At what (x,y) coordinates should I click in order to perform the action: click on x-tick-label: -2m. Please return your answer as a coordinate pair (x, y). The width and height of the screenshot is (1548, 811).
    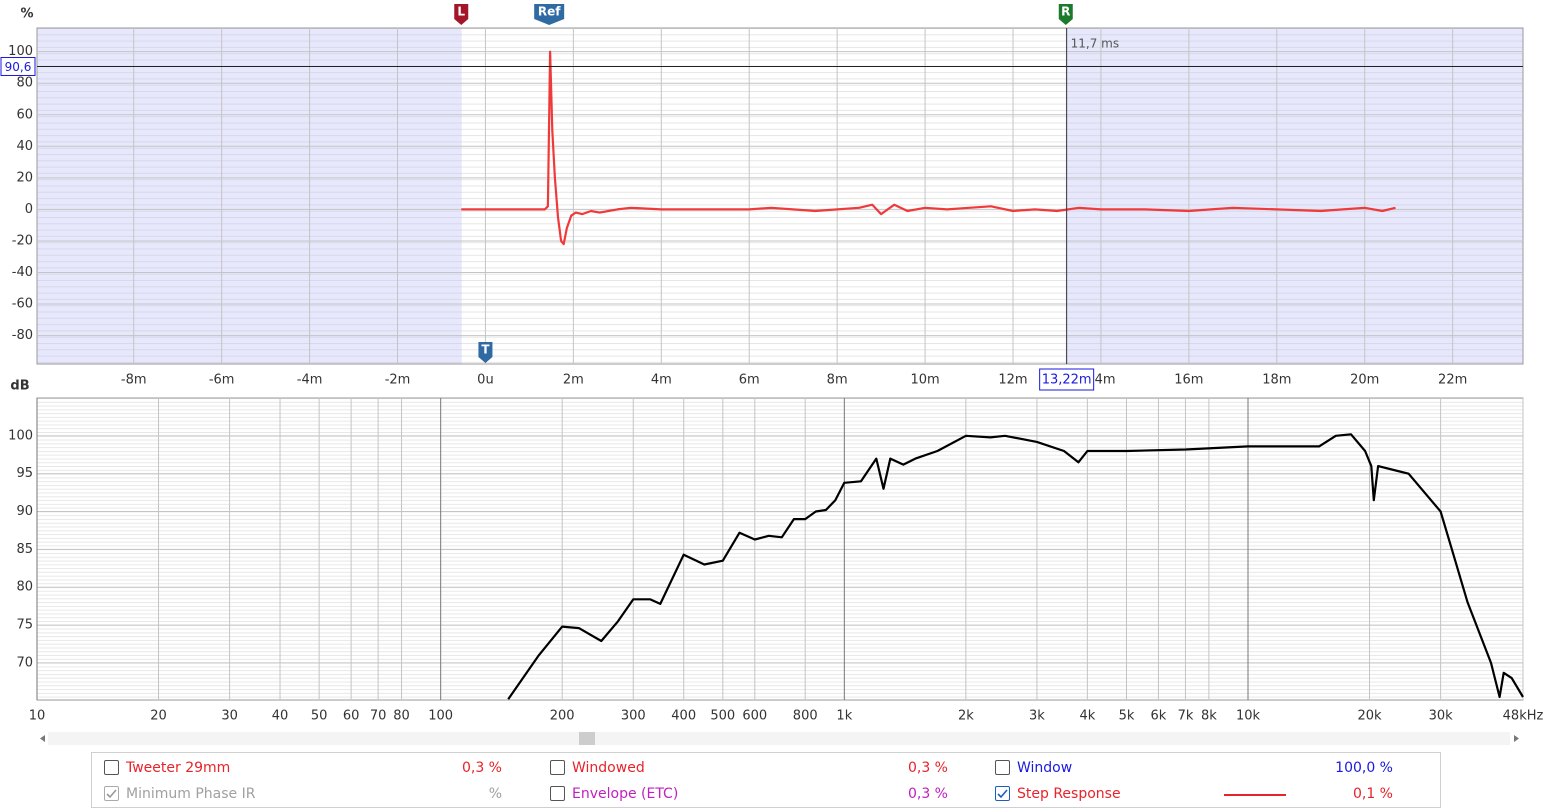
    Looking at the image, I should click on (398, 380).